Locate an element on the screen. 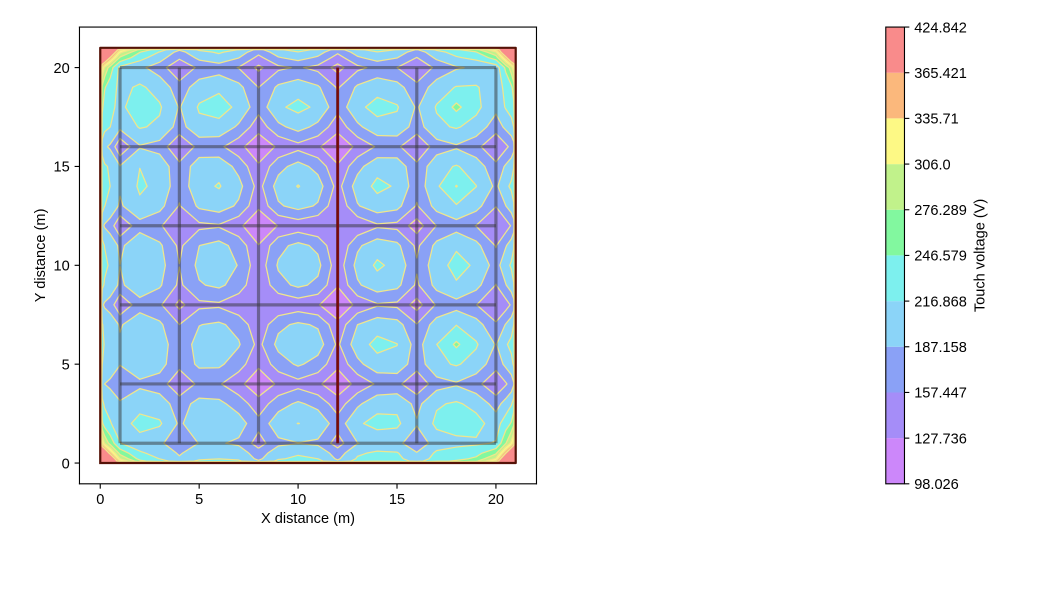  svg-text: Y distance (m) is located at coordinates (41, 256).